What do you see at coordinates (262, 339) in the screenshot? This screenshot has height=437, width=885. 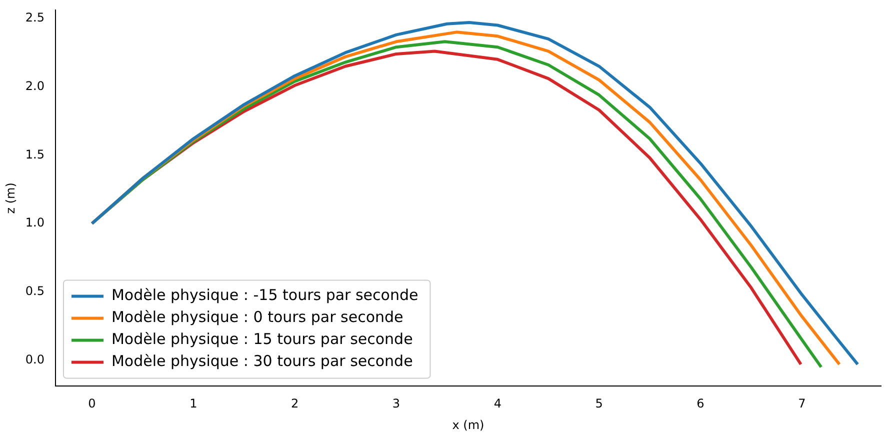 I see `legend-label: Modèle physique : 15 tours par seconde` at bounding box center [262, 339].